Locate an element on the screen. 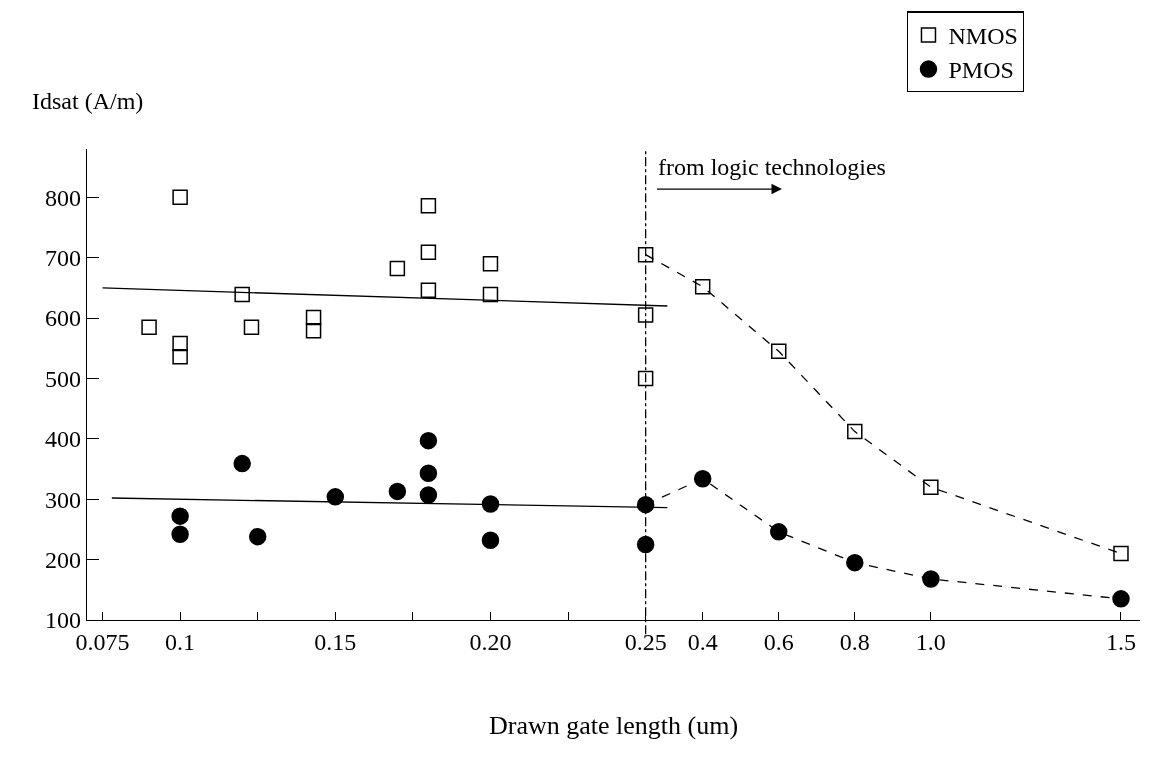 The width and height of the screenshot is (1161, 769). y-tick-label: 700 is located at coordinates (63, 258).